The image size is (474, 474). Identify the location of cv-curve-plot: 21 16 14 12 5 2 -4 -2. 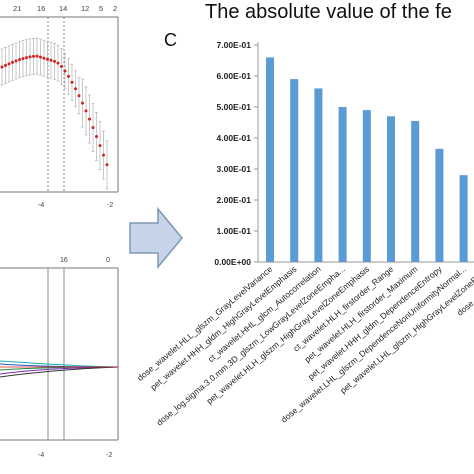
(59, 106).